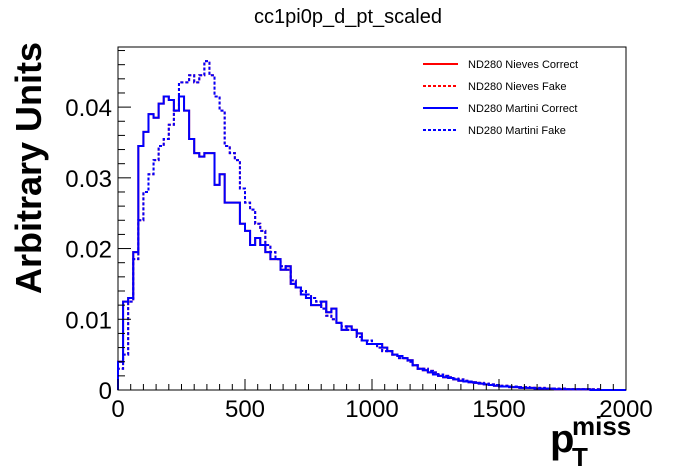  Describe the element at coordinates (498, 409) in the screenshot. I see `x-tick-label: 1500` at that location.